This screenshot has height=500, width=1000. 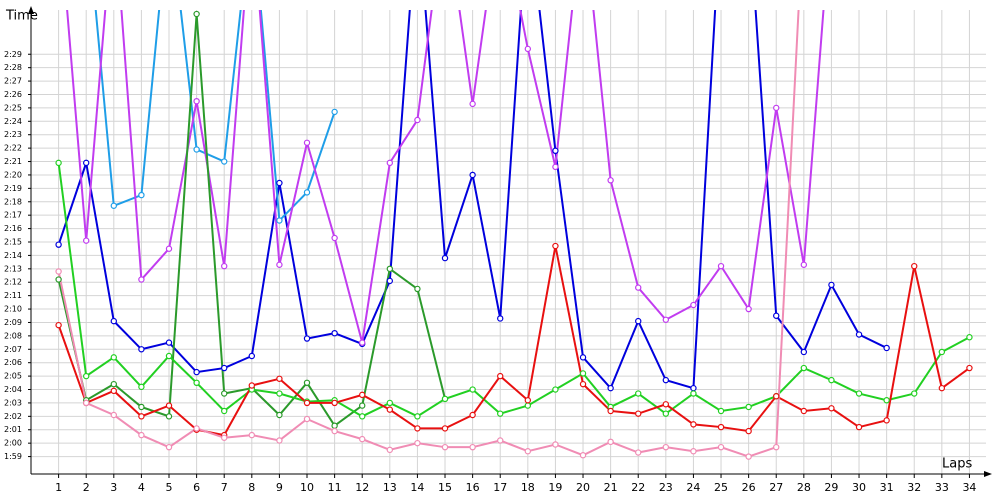 I want to click on y-tick-label: 1:59, so click(x=13, y=456).